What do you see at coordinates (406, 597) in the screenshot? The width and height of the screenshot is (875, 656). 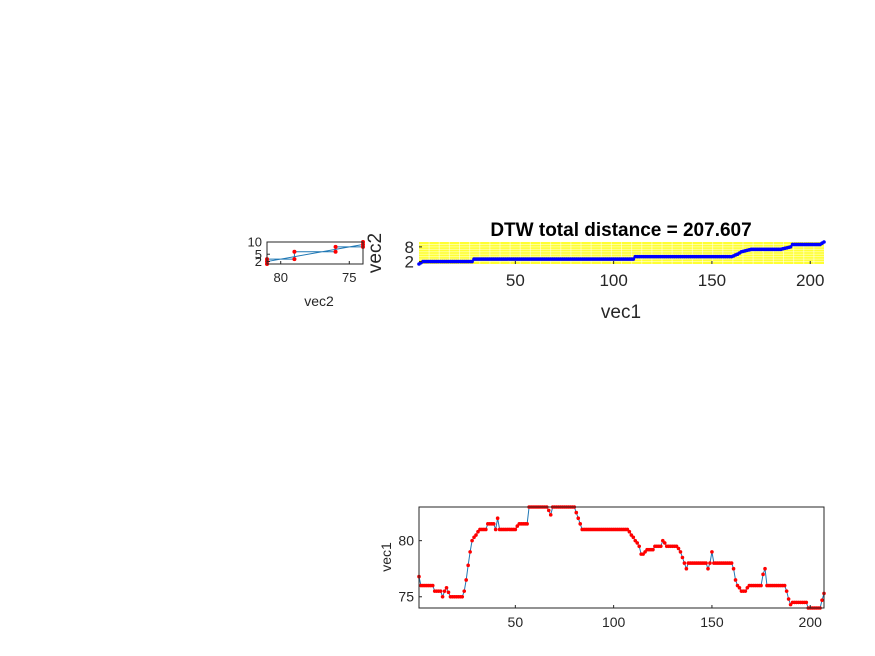 I see `vec1-y-tick-label: 75` at bounding box center [406, 597].